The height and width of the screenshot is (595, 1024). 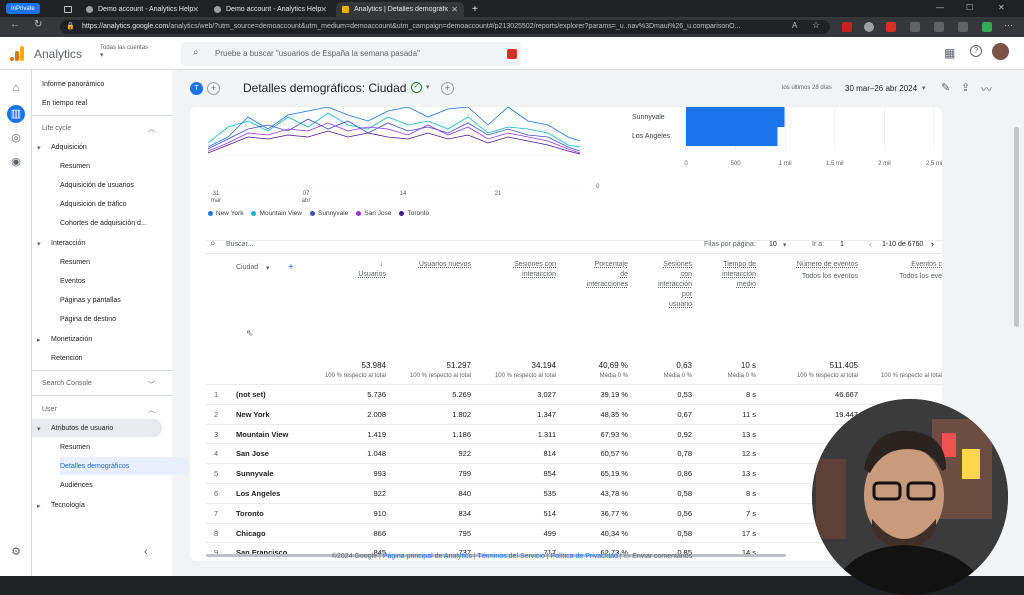 I want to click on line-series-mountain-view, so click(x=394, y=130).